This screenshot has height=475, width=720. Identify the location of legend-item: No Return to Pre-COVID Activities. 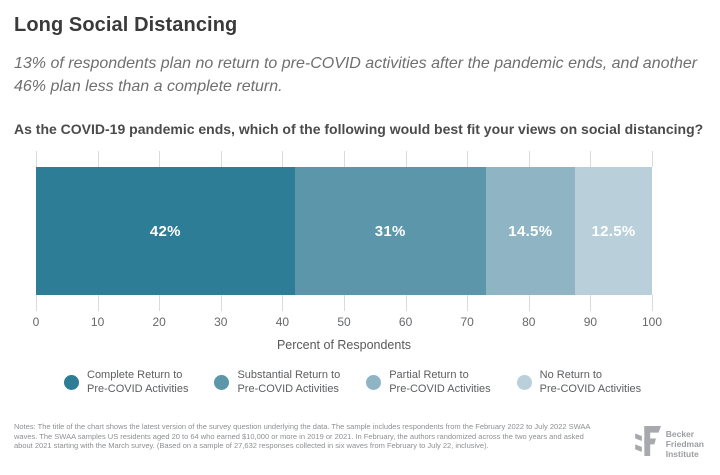
(579, 382).